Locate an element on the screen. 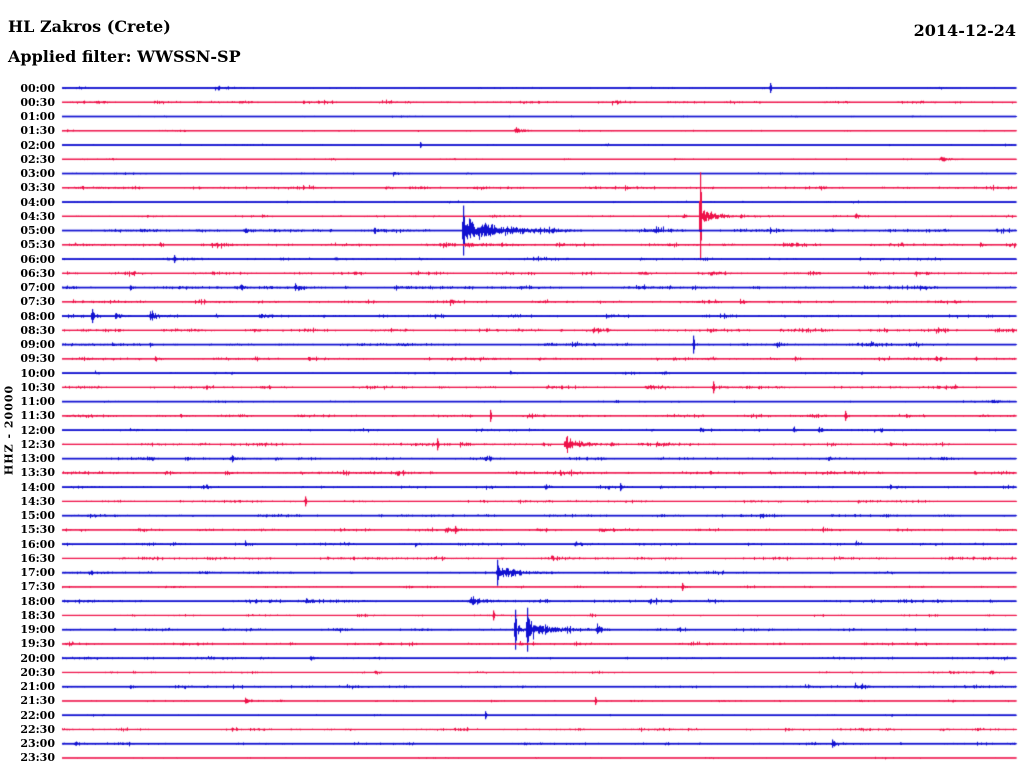 The height and width of the screenshot is (780, 1024). time-label: 10:00 is located at coordinates (37, 373).